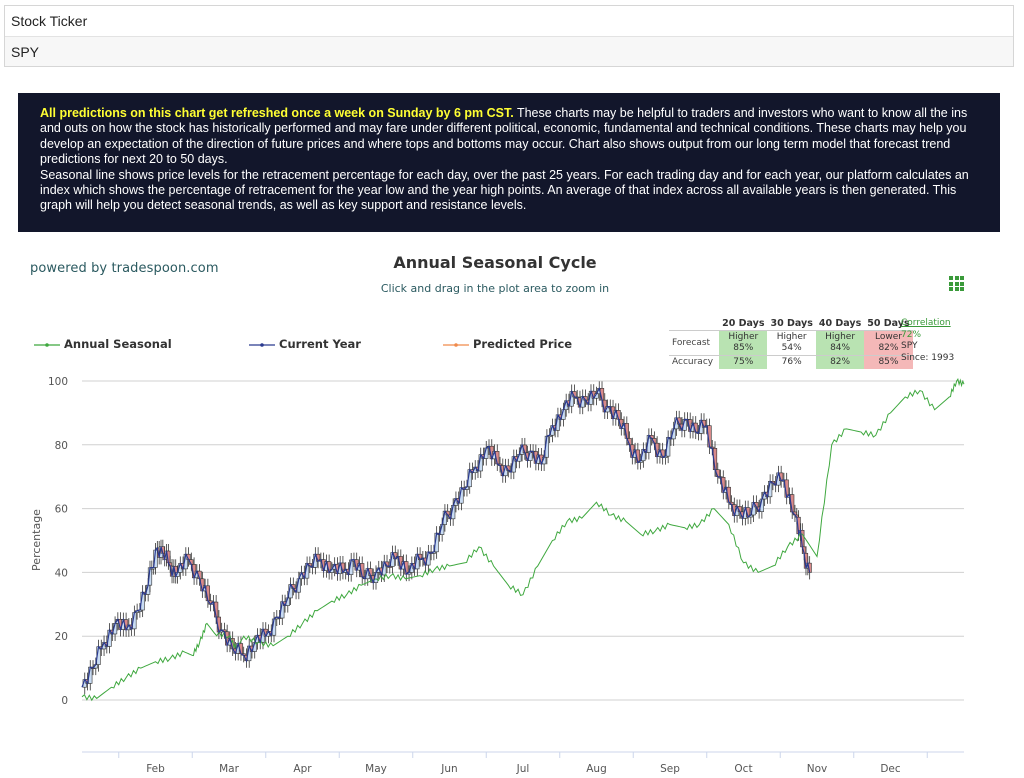 This screenshot has width=1024, height=778. I want to click on x-tick-label: Aug, so click(596, 769).